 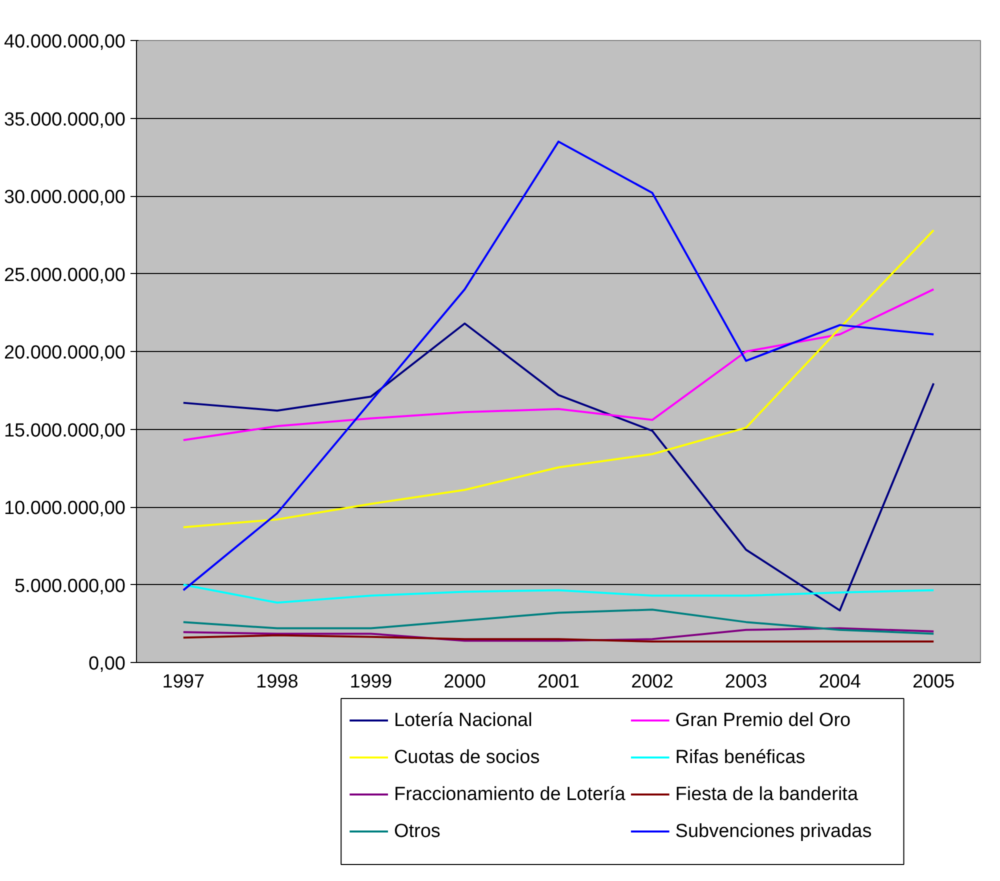 I want to click on legend-label: Fiesta de la banderita, so click(x=766, y=794).